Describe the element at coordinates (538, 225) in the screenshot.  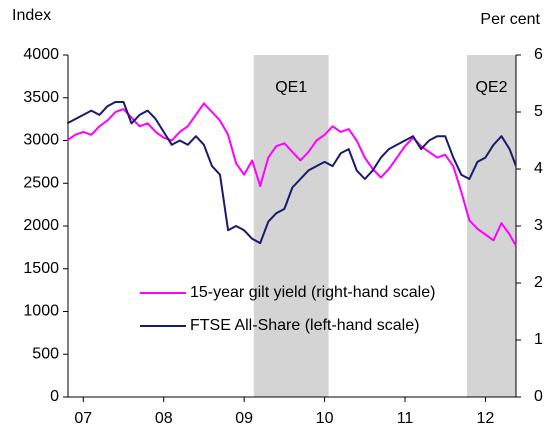
I see `y2-tick-label: 3` at that location.